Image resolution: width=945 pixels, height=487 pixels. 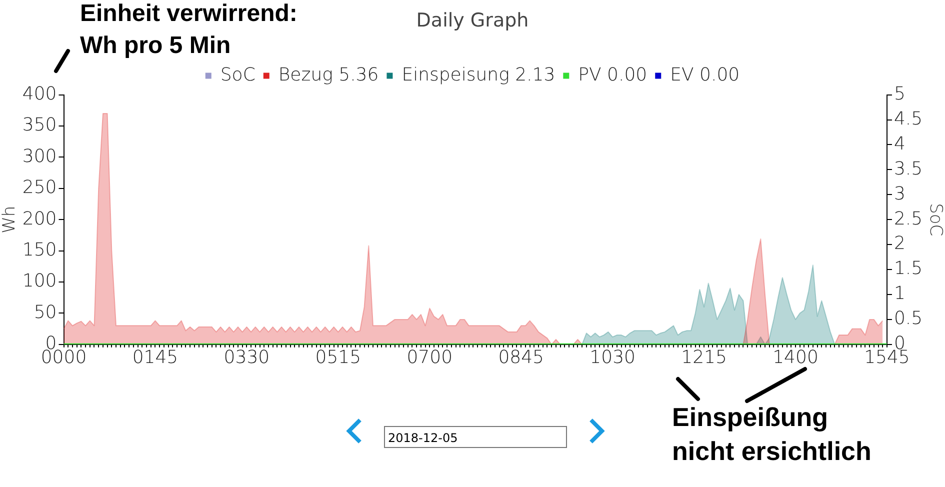 I want to click on x-tick-label: 0700, so click(x=429, y=357).